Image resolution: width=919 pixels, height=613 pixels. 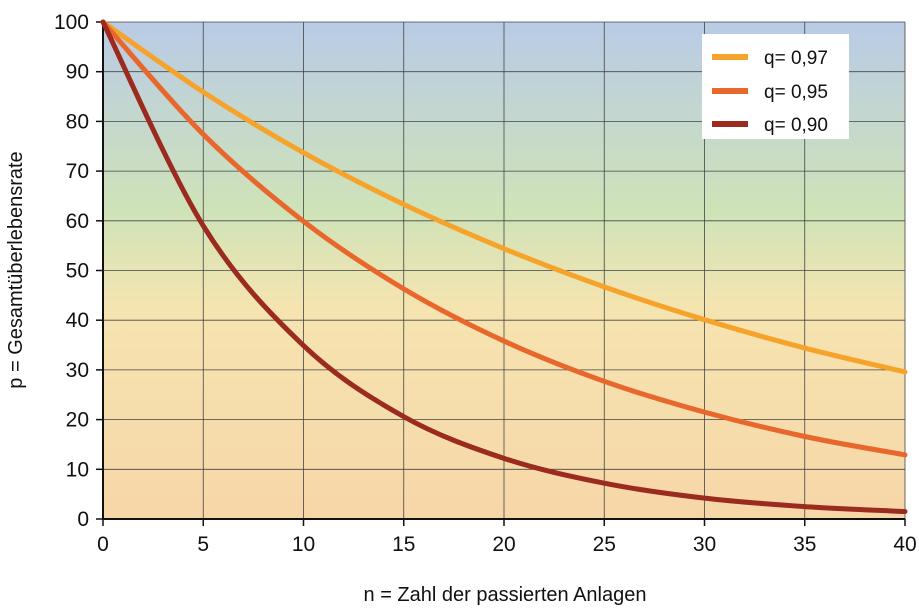 I want to click on x-tick-label: 20, so click(x=503, y=544).